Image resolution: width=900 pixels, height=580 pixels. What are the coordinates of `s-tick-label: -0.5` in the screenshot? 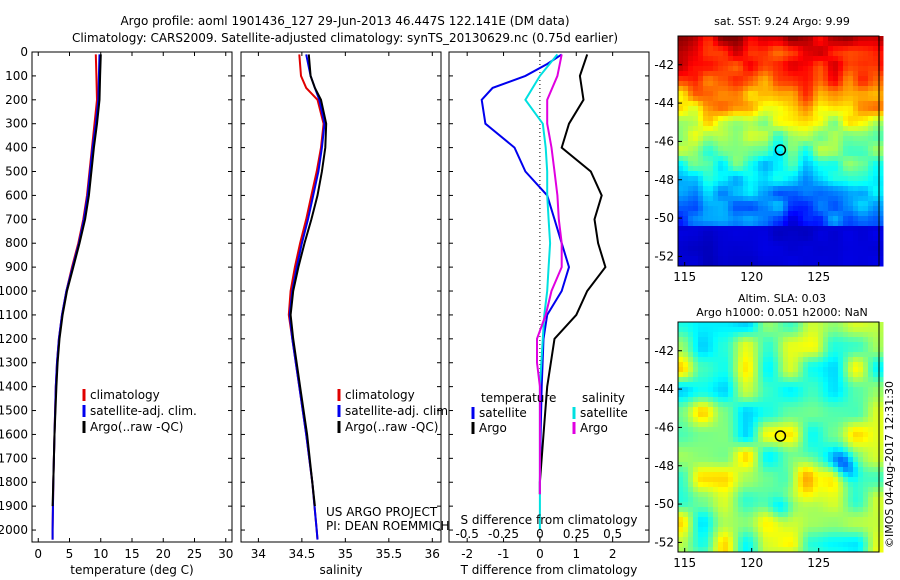 It's located at (466, 534).